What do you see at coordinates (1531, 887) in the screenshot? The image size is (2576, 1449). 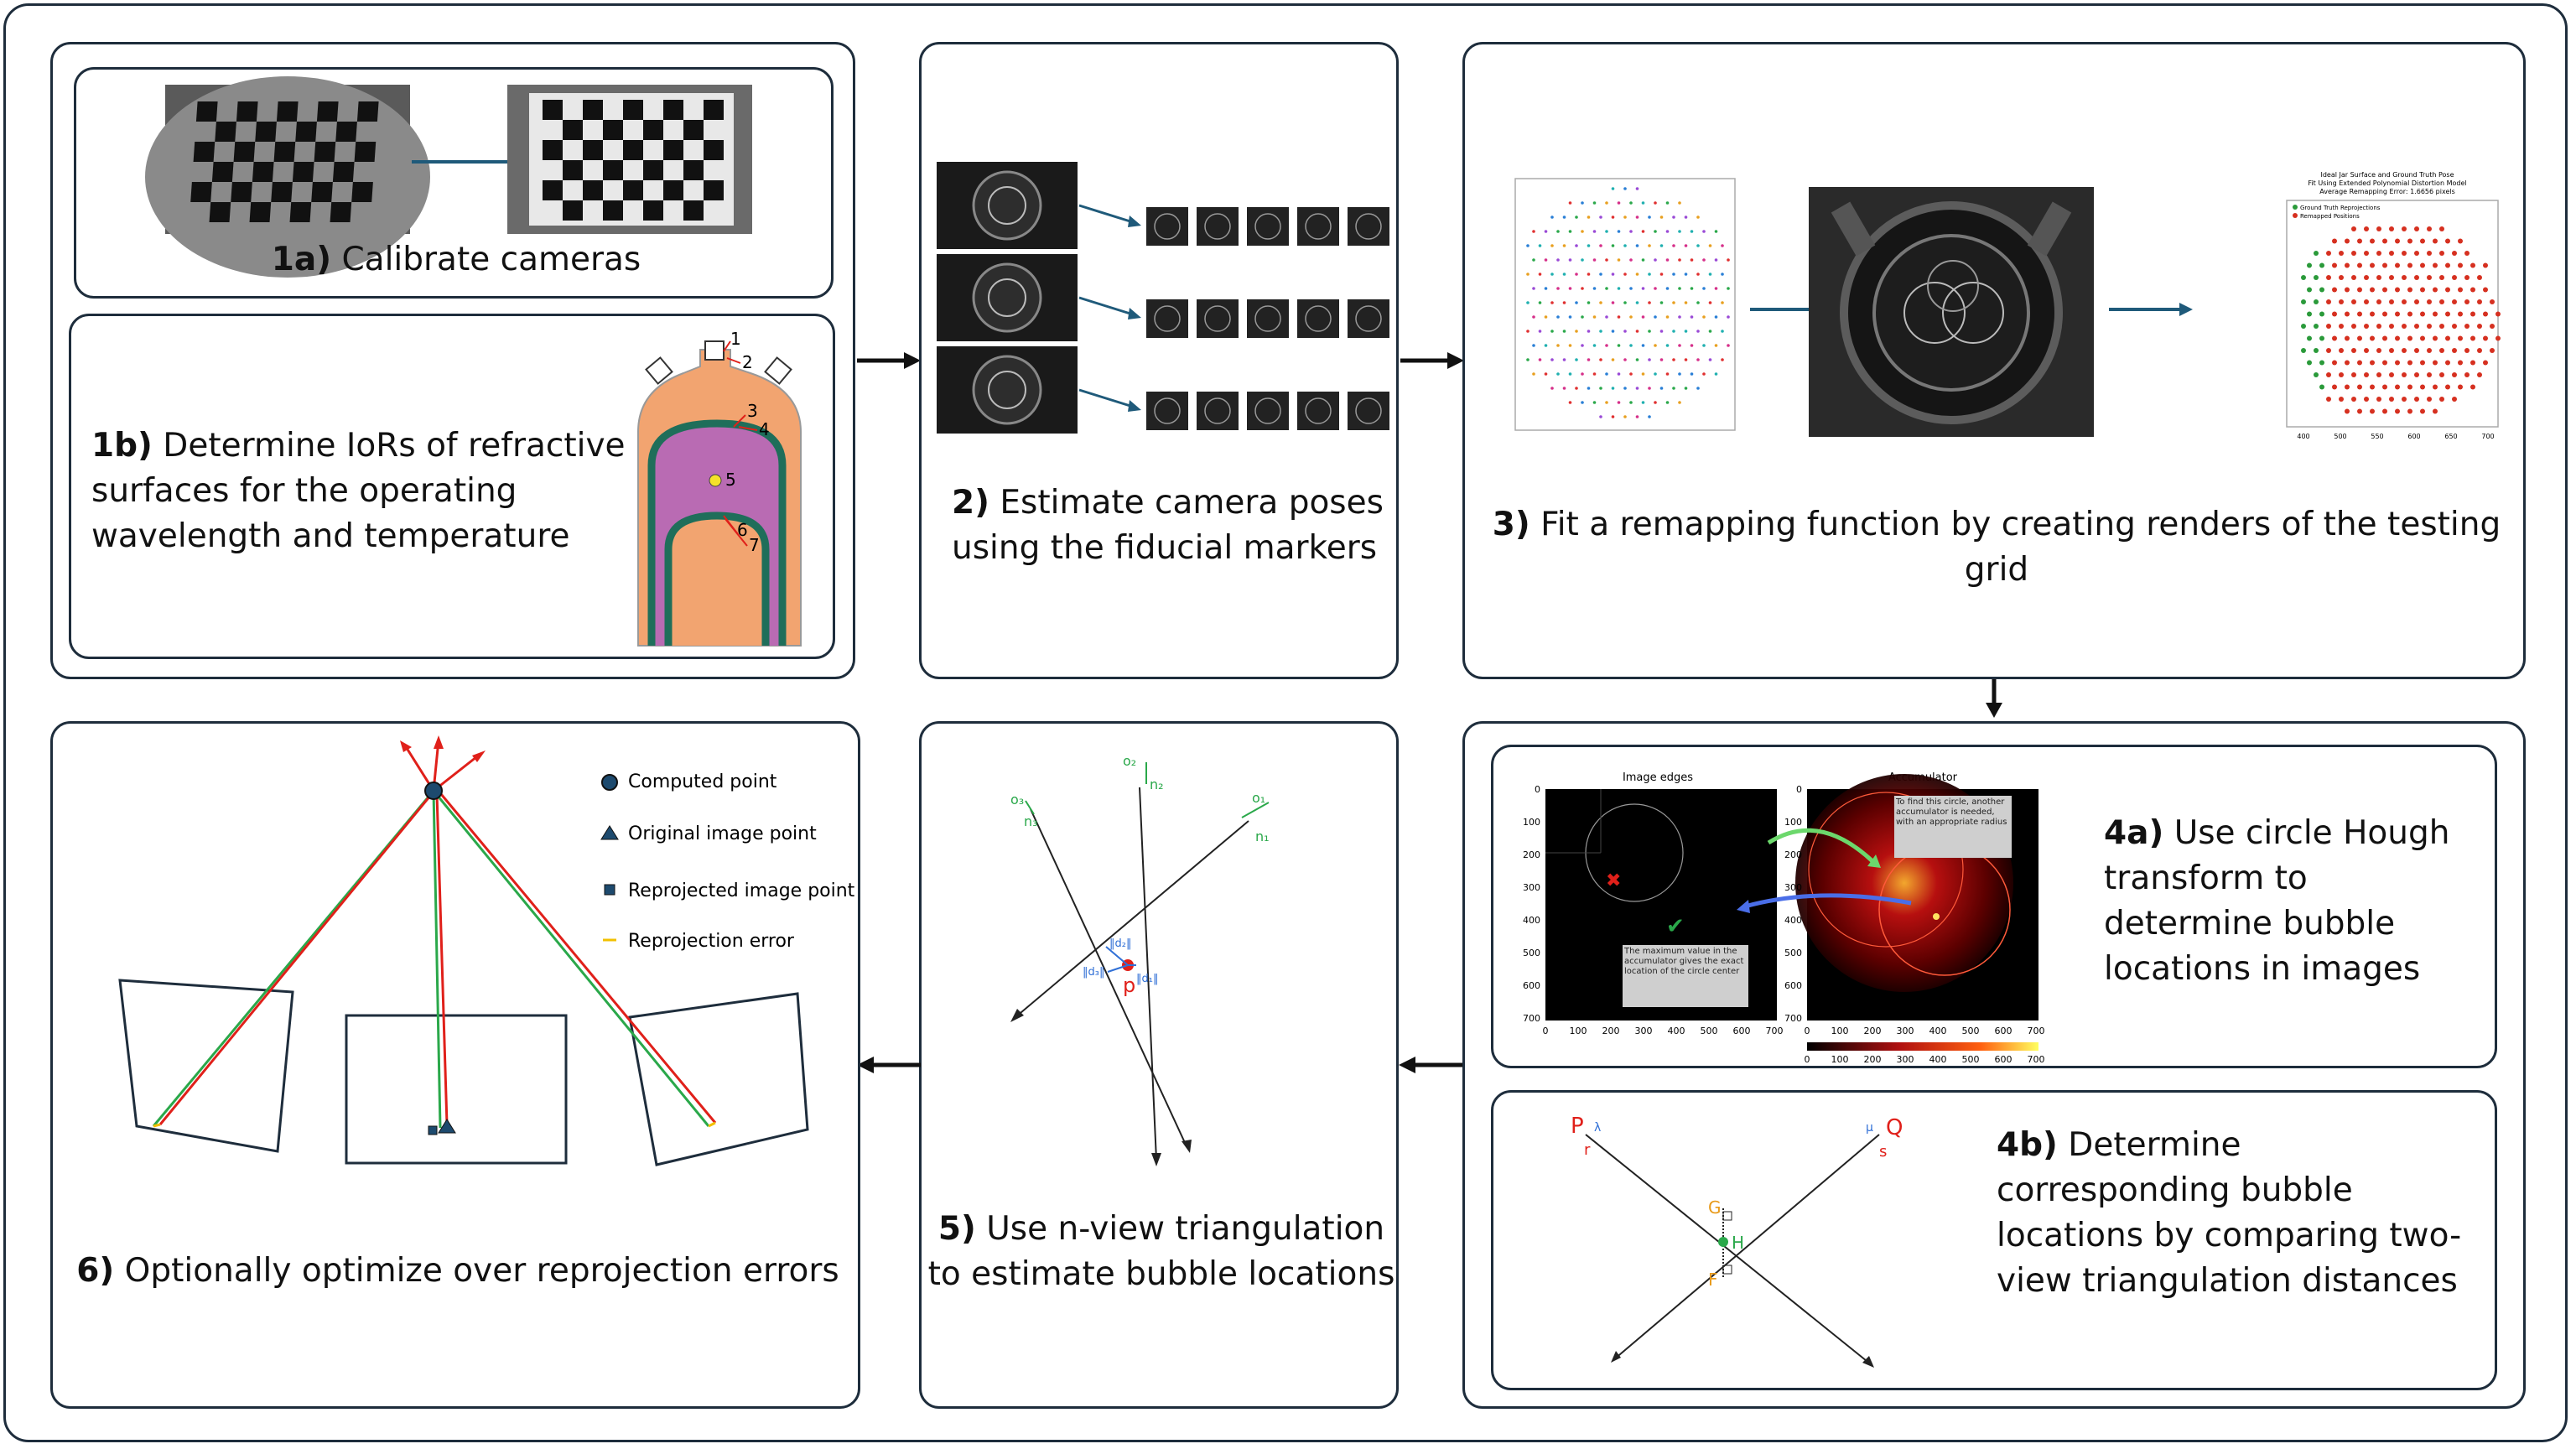 I see `hough-y-tick: 300` at bounding box center [1531, 887].